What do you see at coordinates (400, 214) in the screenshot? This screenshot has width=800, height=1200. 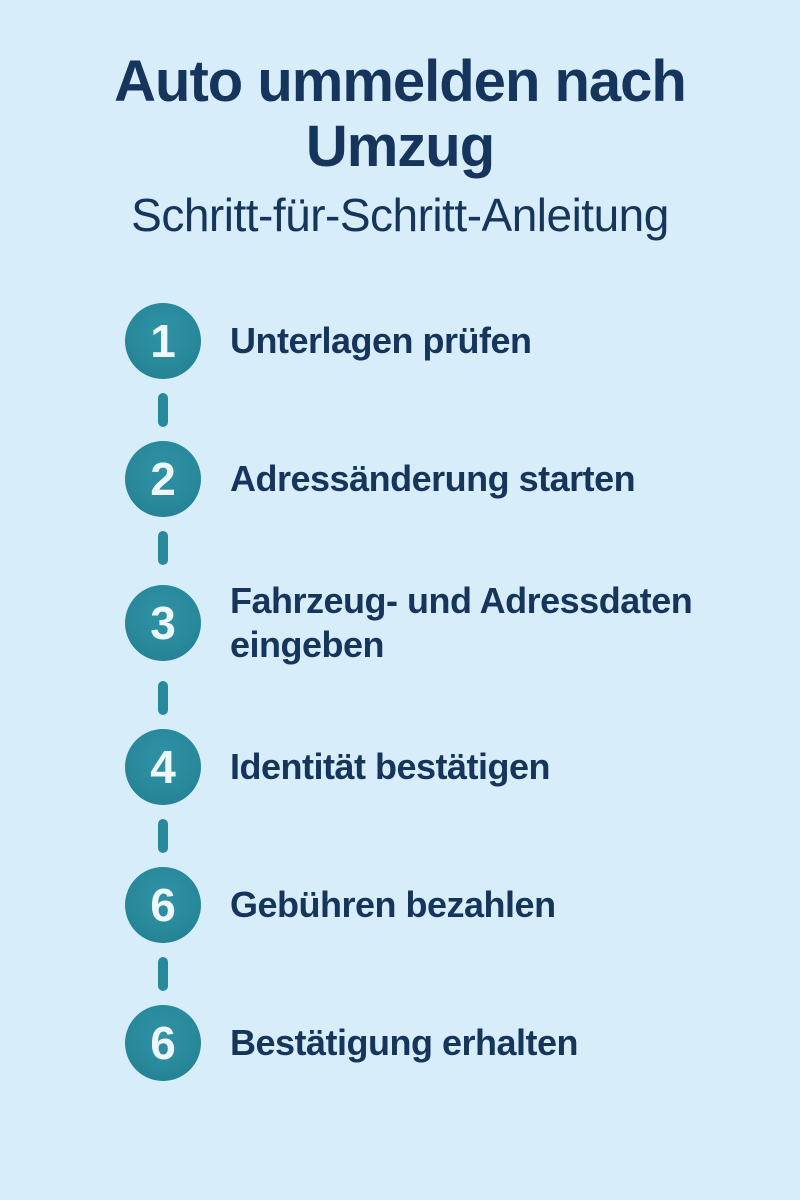 I see `page-subtitle: Schritt-für-Schritt-Anleitung` at bounding box center [400, 214].